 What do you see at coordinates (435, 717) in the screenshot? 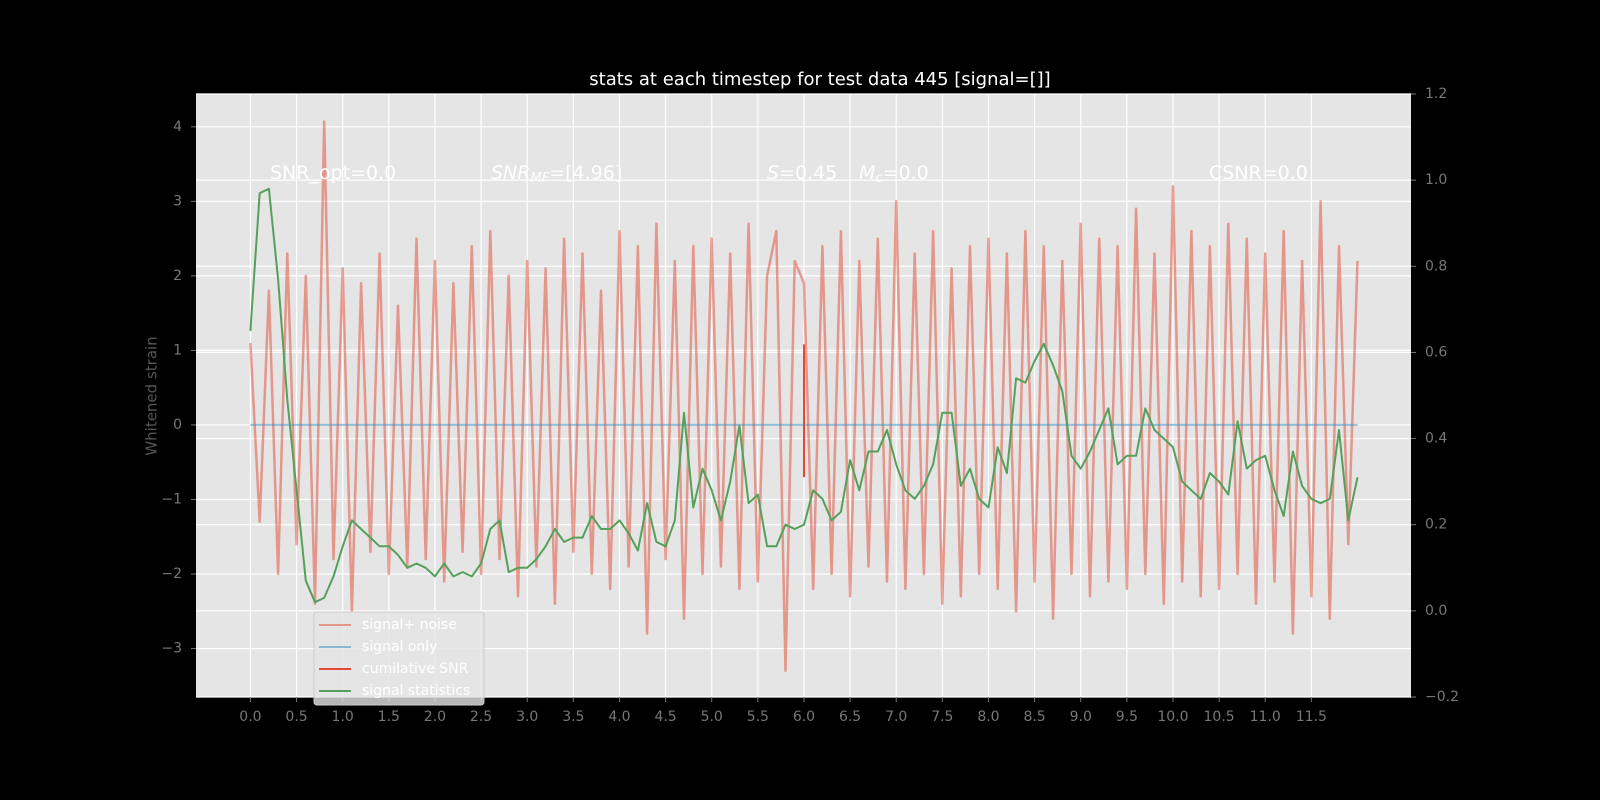
I see `x-tick-label: 2.0` at bounding box center [435, 717].